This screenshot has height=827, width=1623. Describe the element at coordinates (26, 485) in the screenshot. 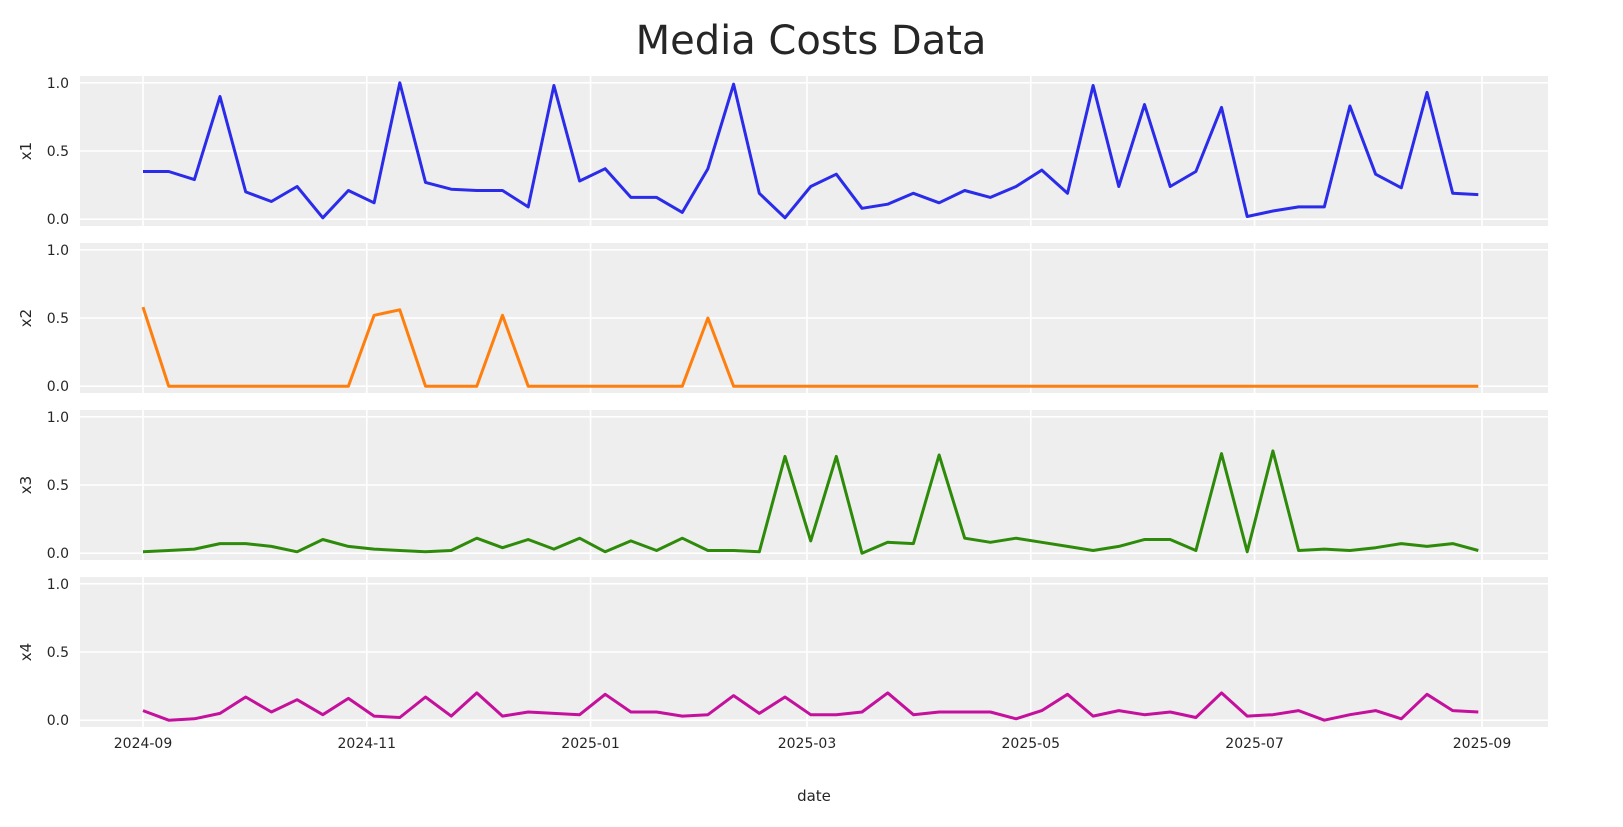

I see `y-axis-label: x3` at that location.